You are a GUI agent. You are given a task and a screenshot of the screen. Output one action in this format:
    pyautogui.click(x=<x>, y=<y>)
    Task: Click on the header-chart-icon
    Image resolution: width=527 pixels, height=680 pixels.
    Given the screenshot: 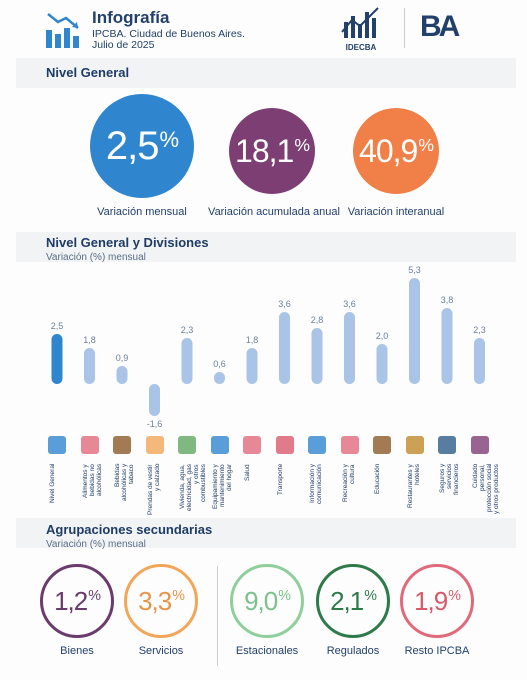 What is the action you would take?
    pyautogui.click(x=63, y=30)
    